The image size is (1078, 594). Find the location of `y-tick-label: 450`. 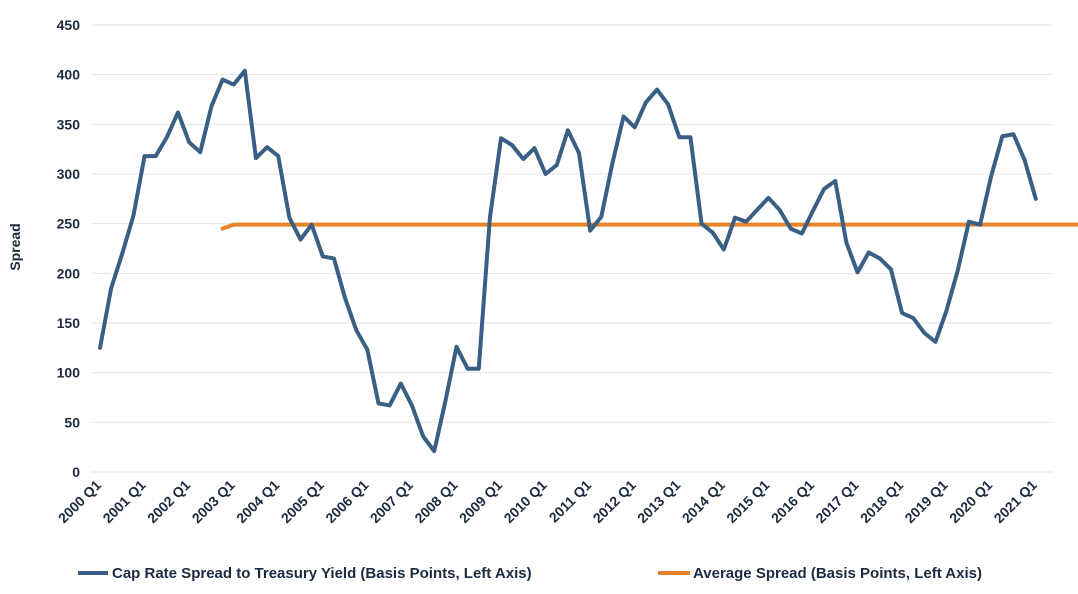

y-tick-label: 450 is located at coordinates (69, 25).